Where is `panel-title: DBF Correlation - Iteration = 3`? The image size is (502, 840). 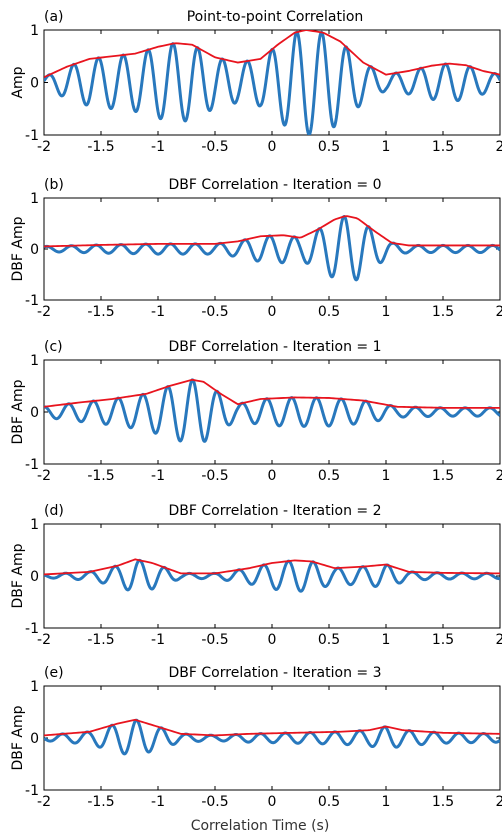
panel-title: DBF Correlation - Iteration = 3 is located at coordinates (275, 673).